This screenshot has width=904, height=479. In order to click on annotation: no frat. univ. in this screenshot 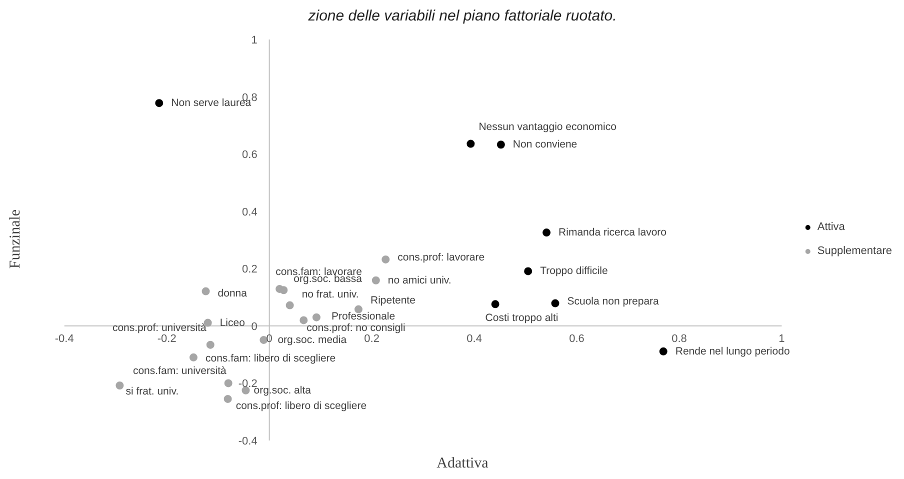, I will do `click(330, 294)`.